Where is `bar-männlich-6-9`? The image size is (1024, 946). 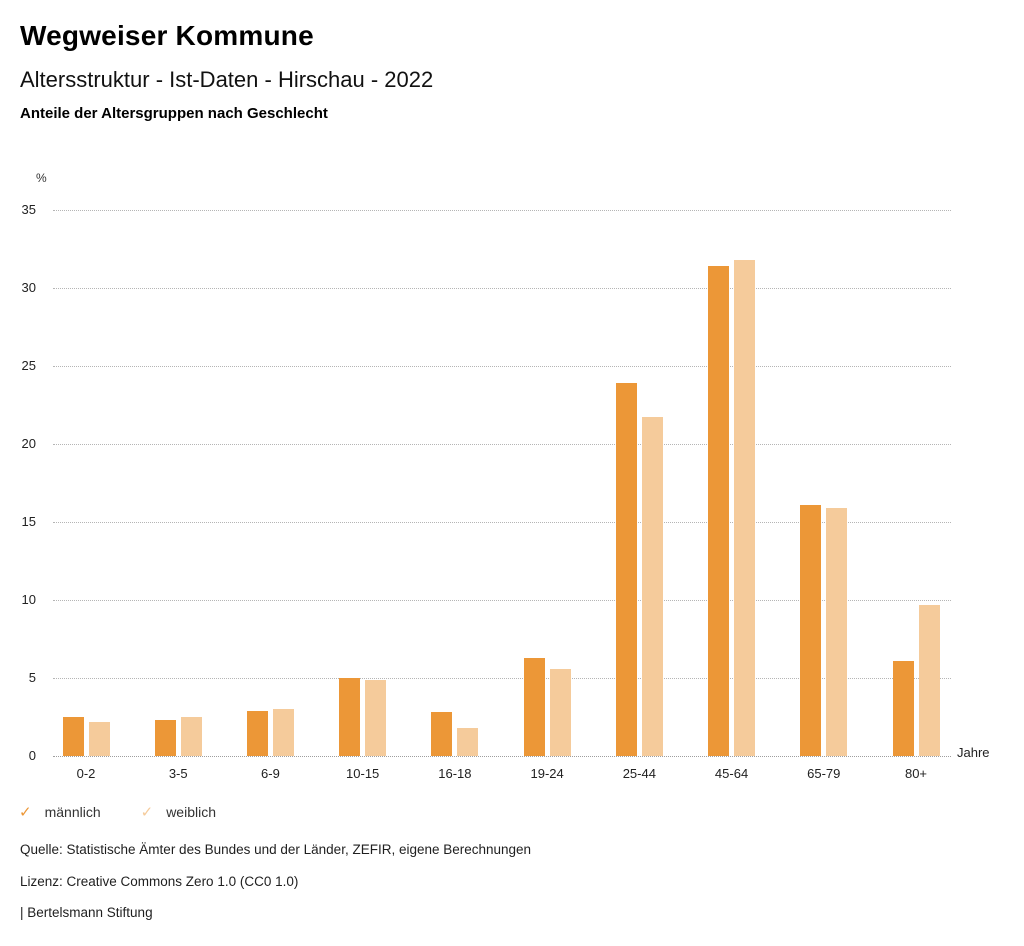 bar-männlich-6-9 is located at coordinates (257, 733).